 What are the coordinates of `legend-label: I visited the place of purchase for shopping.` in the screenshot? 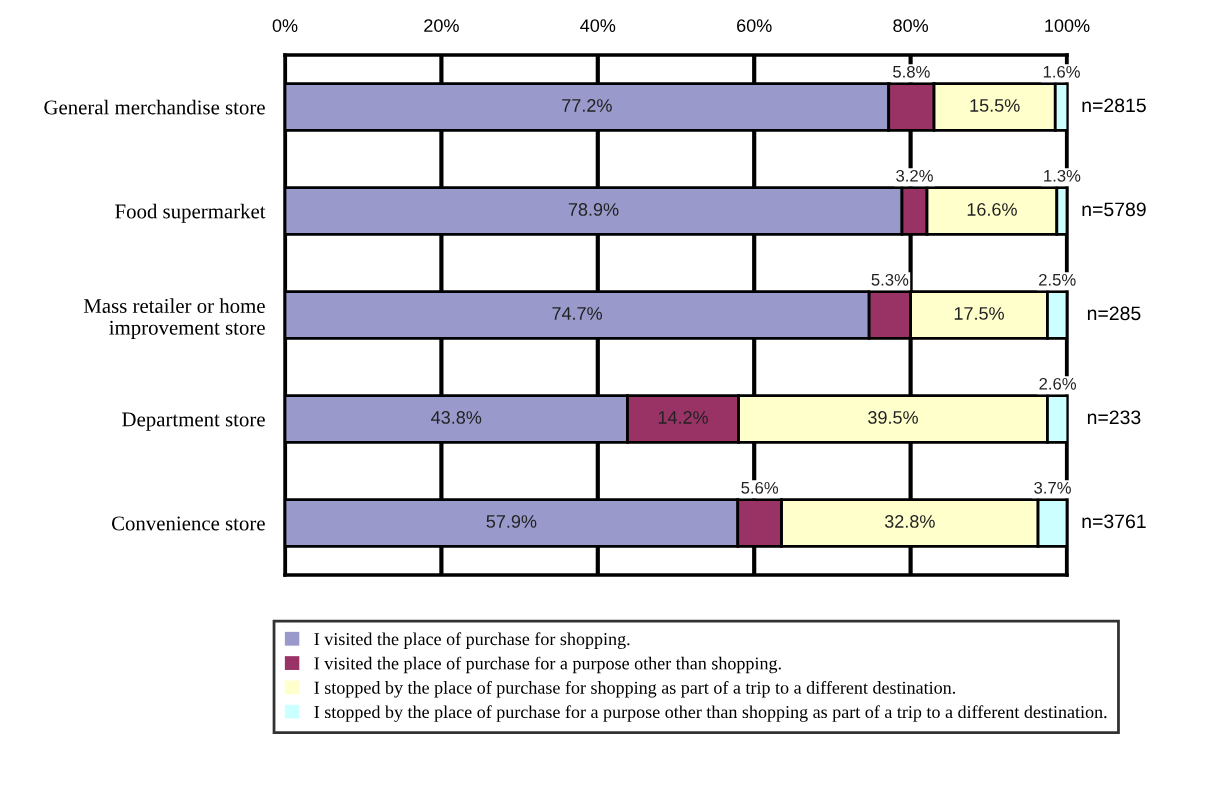 It's located at (472, 640).